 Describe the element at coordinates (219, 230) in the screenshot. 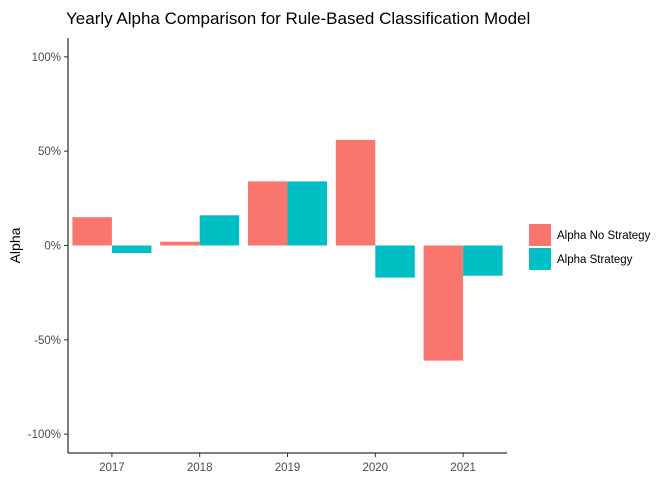

I see `bar-alpha-strategy-2018` at that location.